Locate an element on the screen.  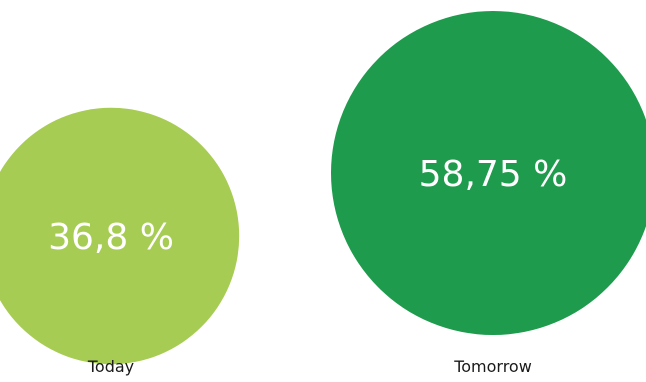
category-label: Today is located at coordinates (110, 366).